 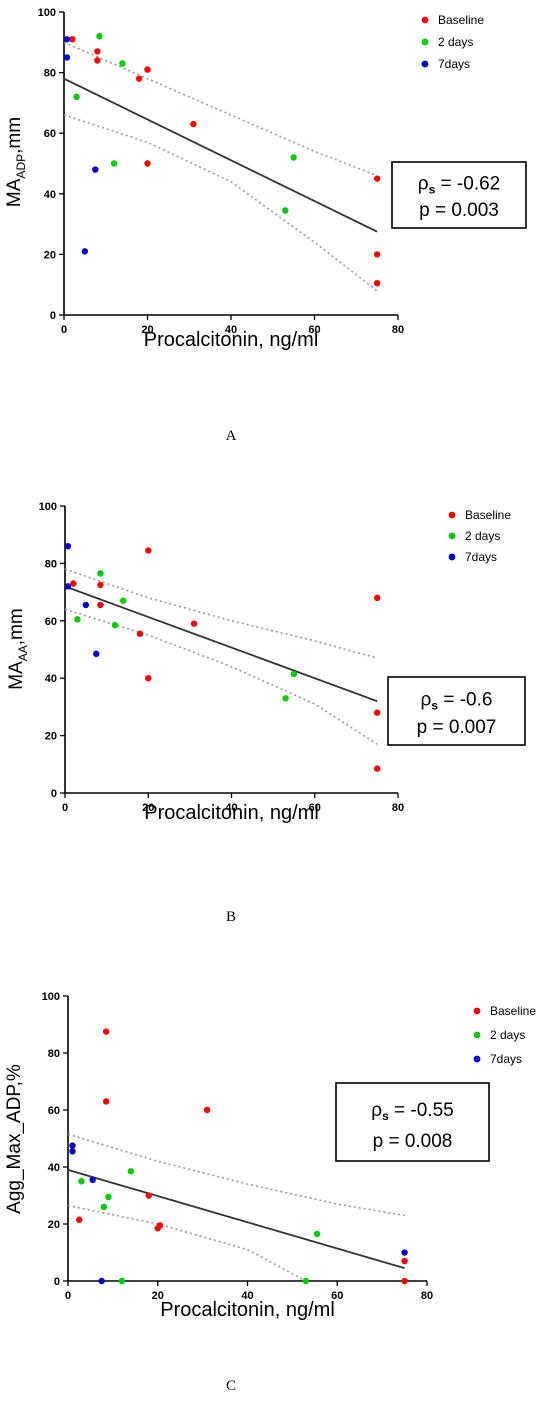 What do you see at coordinates (14, 192) in the screenshot?
I see `y-axis-label-main: MA` at bounding box center [14, 192].